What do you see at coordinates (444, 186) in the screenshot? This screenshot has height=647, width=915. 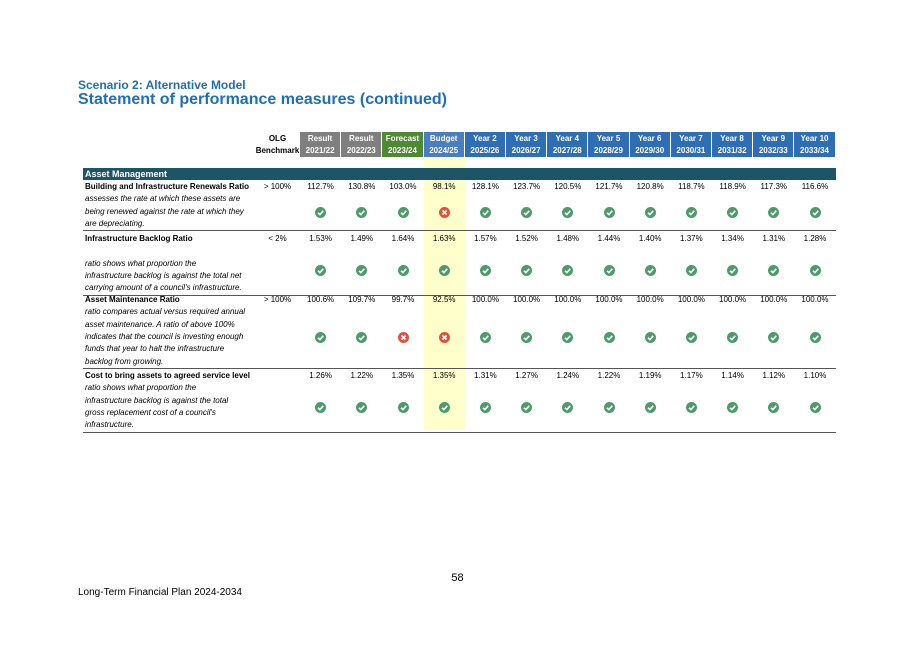 I see `value: 98.1%` at bounding box center [444, 186].